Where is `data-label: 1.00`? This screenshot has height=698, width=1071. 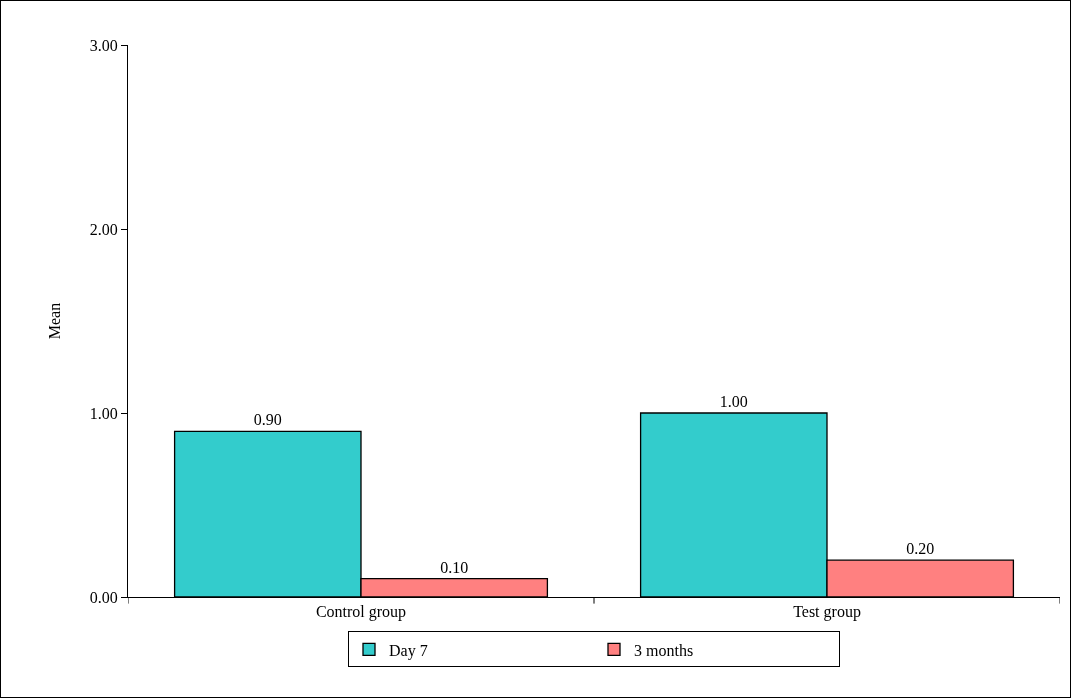 data-label: 1.00 is located at coordinates (733, 401).